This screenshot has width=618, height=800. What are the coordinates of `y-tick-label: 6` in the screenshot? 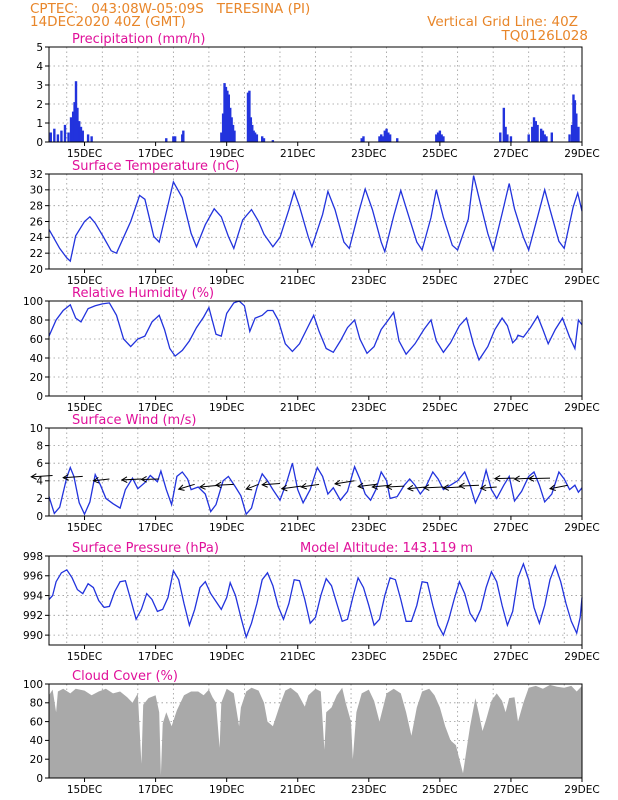 It's located at (39, 464).